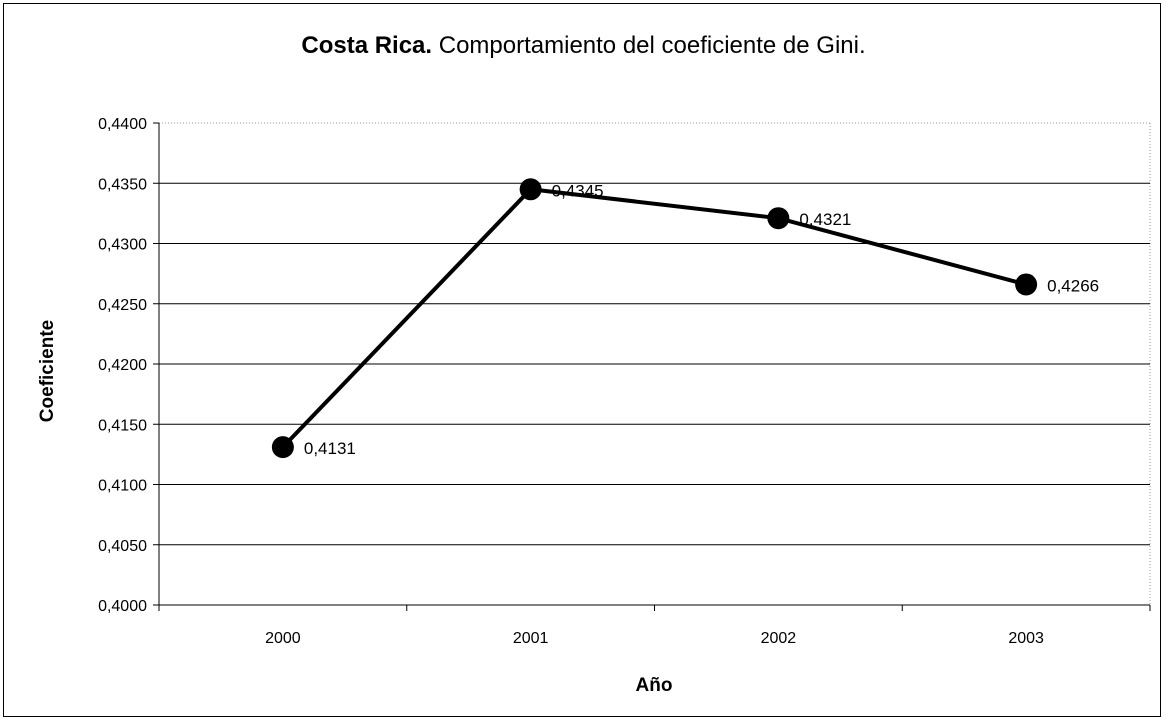 Image resolution: width=1167 pixels, height=721 pixels. I want to click on data-label: 0,4131, so click(330, 448).